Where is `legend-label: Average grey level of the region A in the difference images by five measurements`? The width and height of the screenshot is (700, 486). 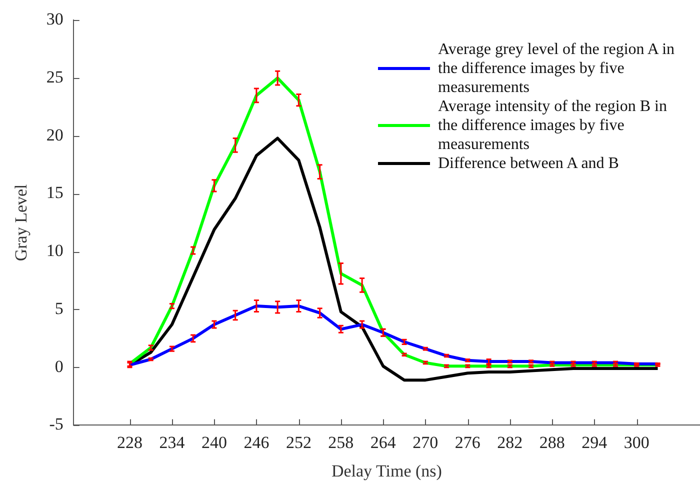
legend-label: Average grey level of the region A in the difference images by five measurements is located at coordinates (557, 68).